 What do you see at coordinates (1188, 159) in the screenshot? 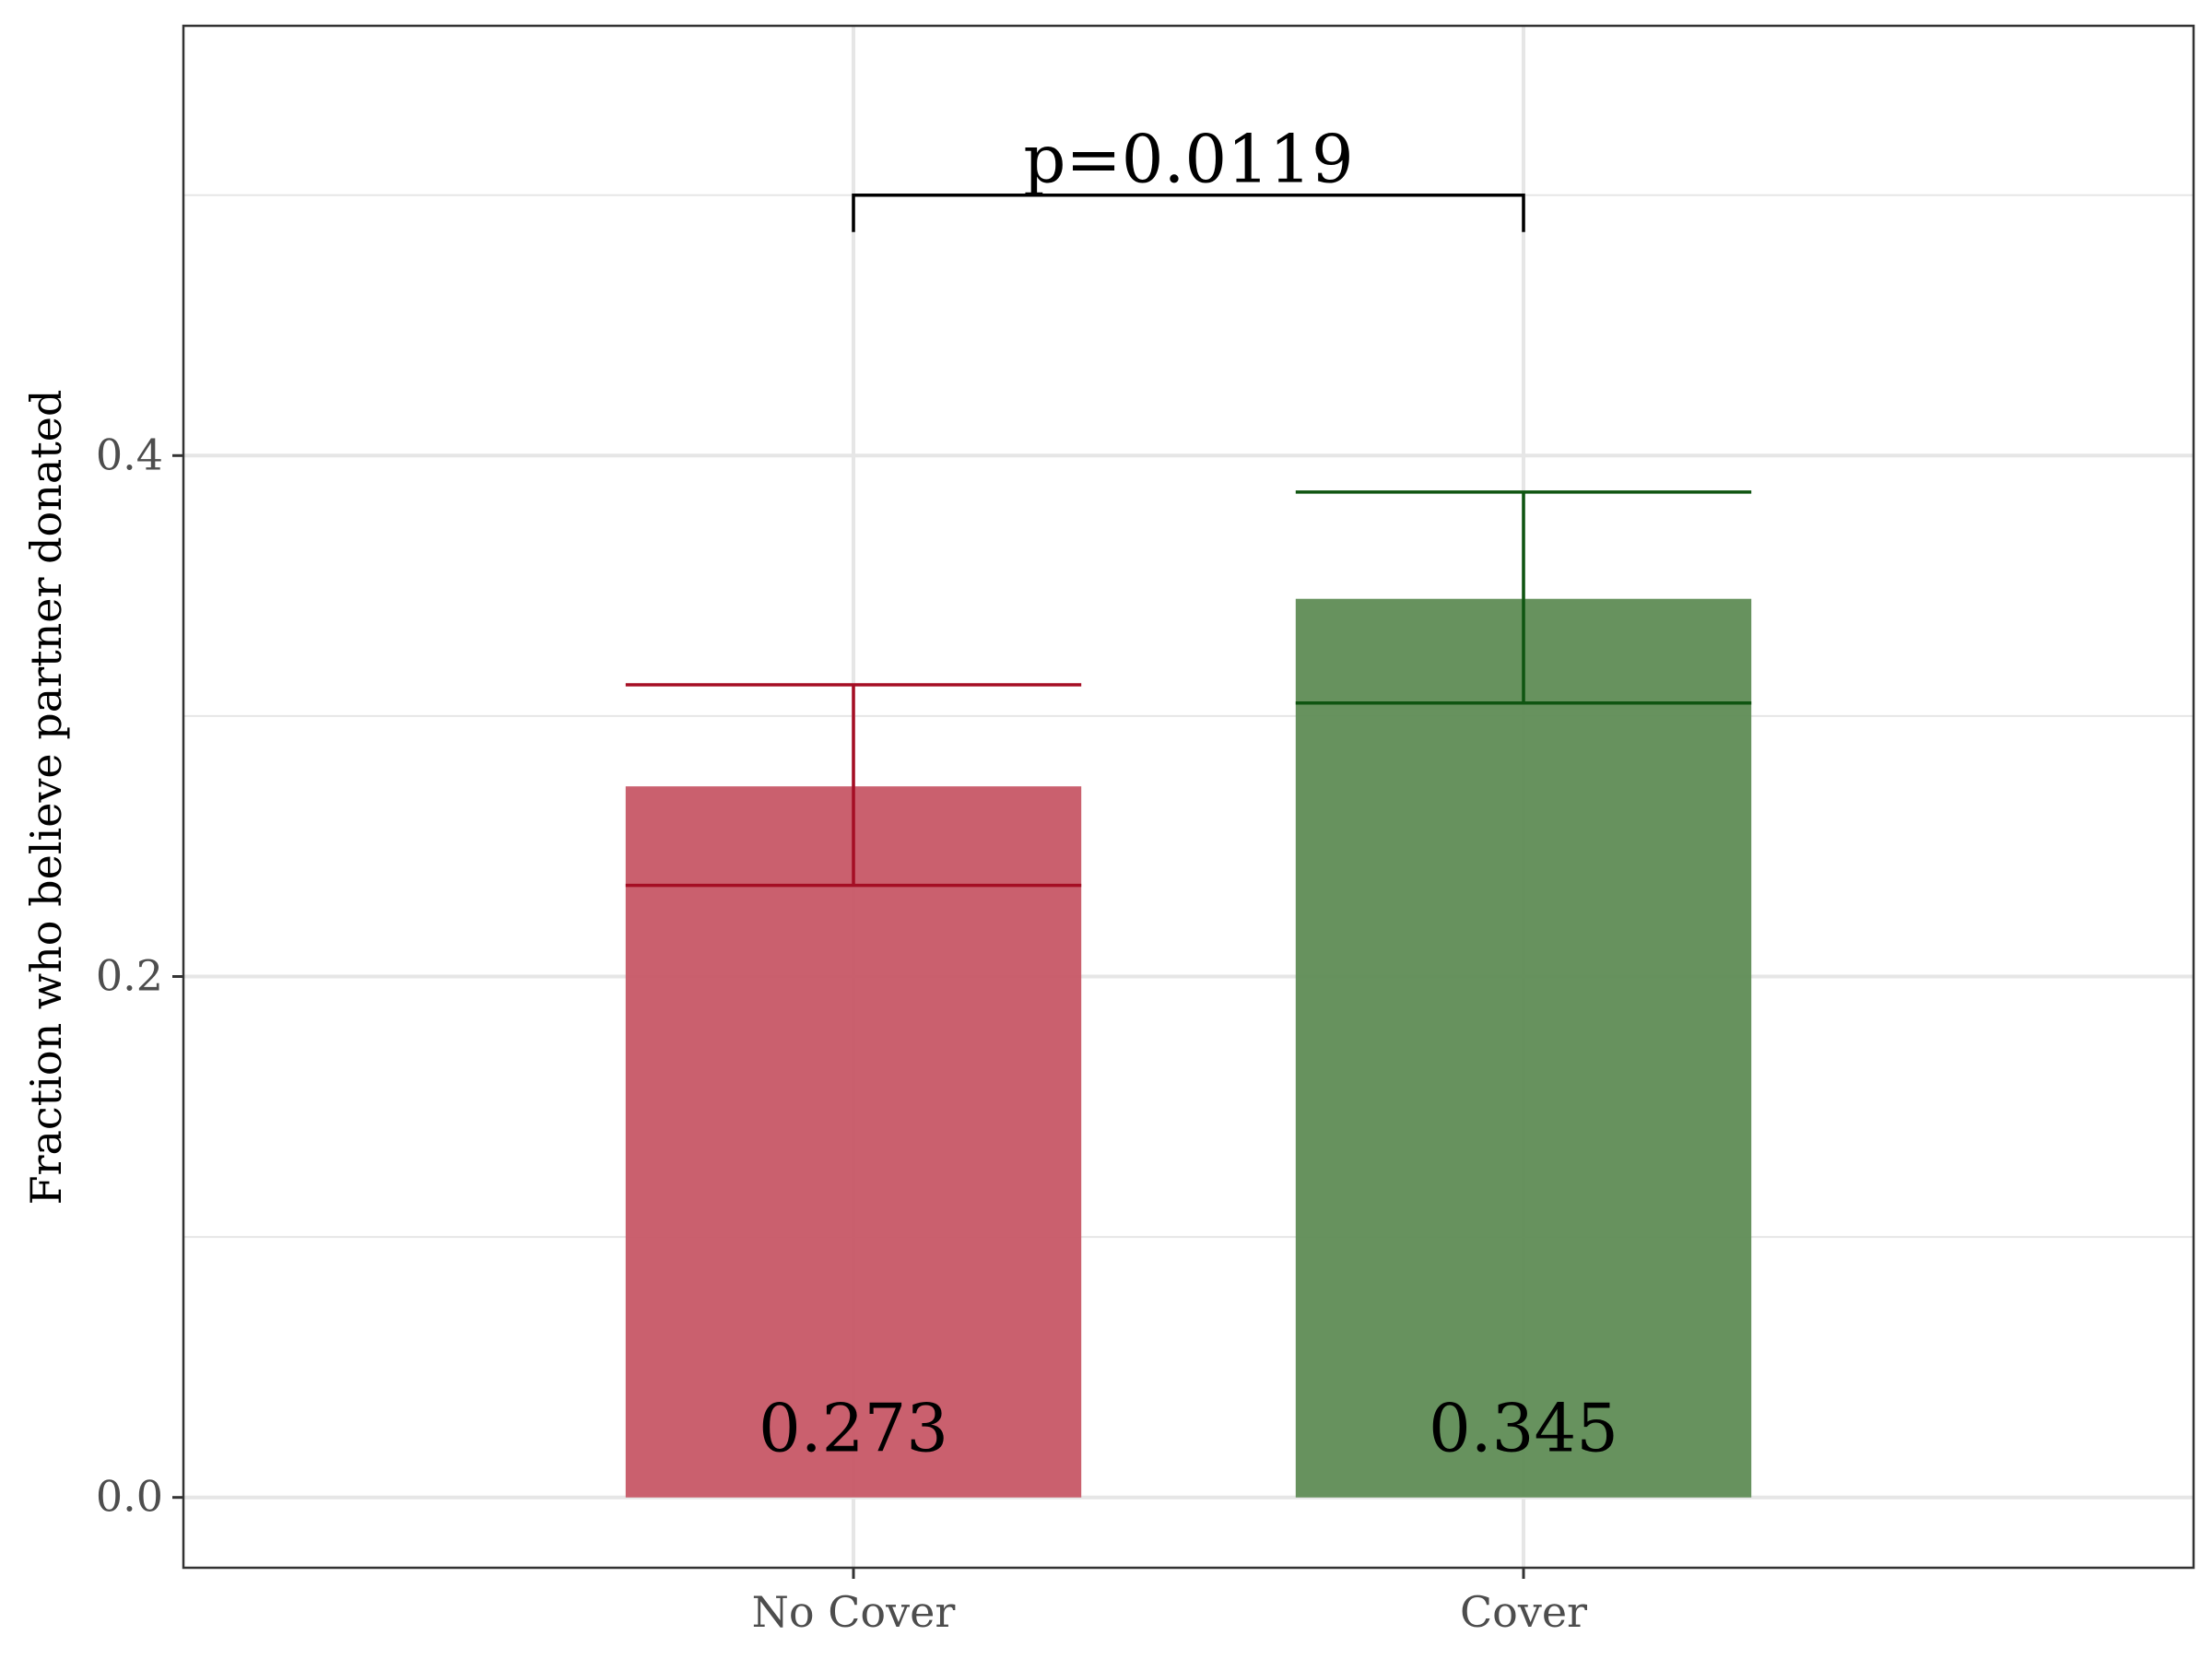
I see `p-value-label: p=0.0119` at bounding box center [1188, 159].